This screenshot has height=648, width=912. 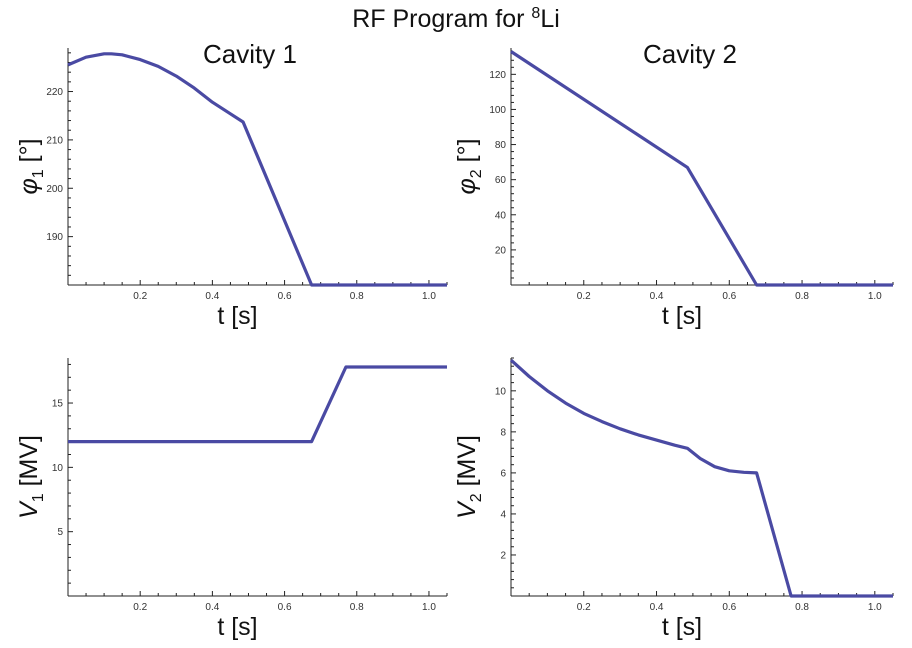 What do you see at coordinates (54, 140) in the screenshot?
I see `phi1-y-tick-label: 210` at bounding box center [54, 140].